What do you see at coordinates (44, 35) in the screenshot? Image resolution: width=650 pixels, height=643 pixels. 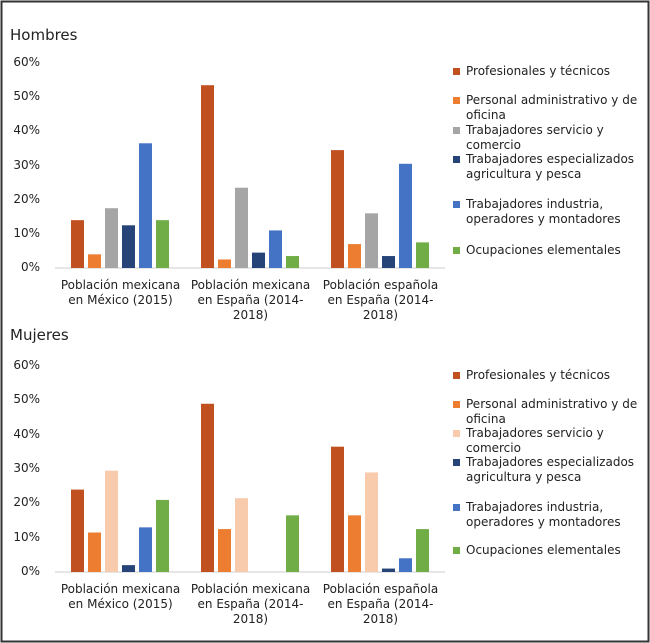 I see `chart-title: Hombres` at bounding box center [44, 35].